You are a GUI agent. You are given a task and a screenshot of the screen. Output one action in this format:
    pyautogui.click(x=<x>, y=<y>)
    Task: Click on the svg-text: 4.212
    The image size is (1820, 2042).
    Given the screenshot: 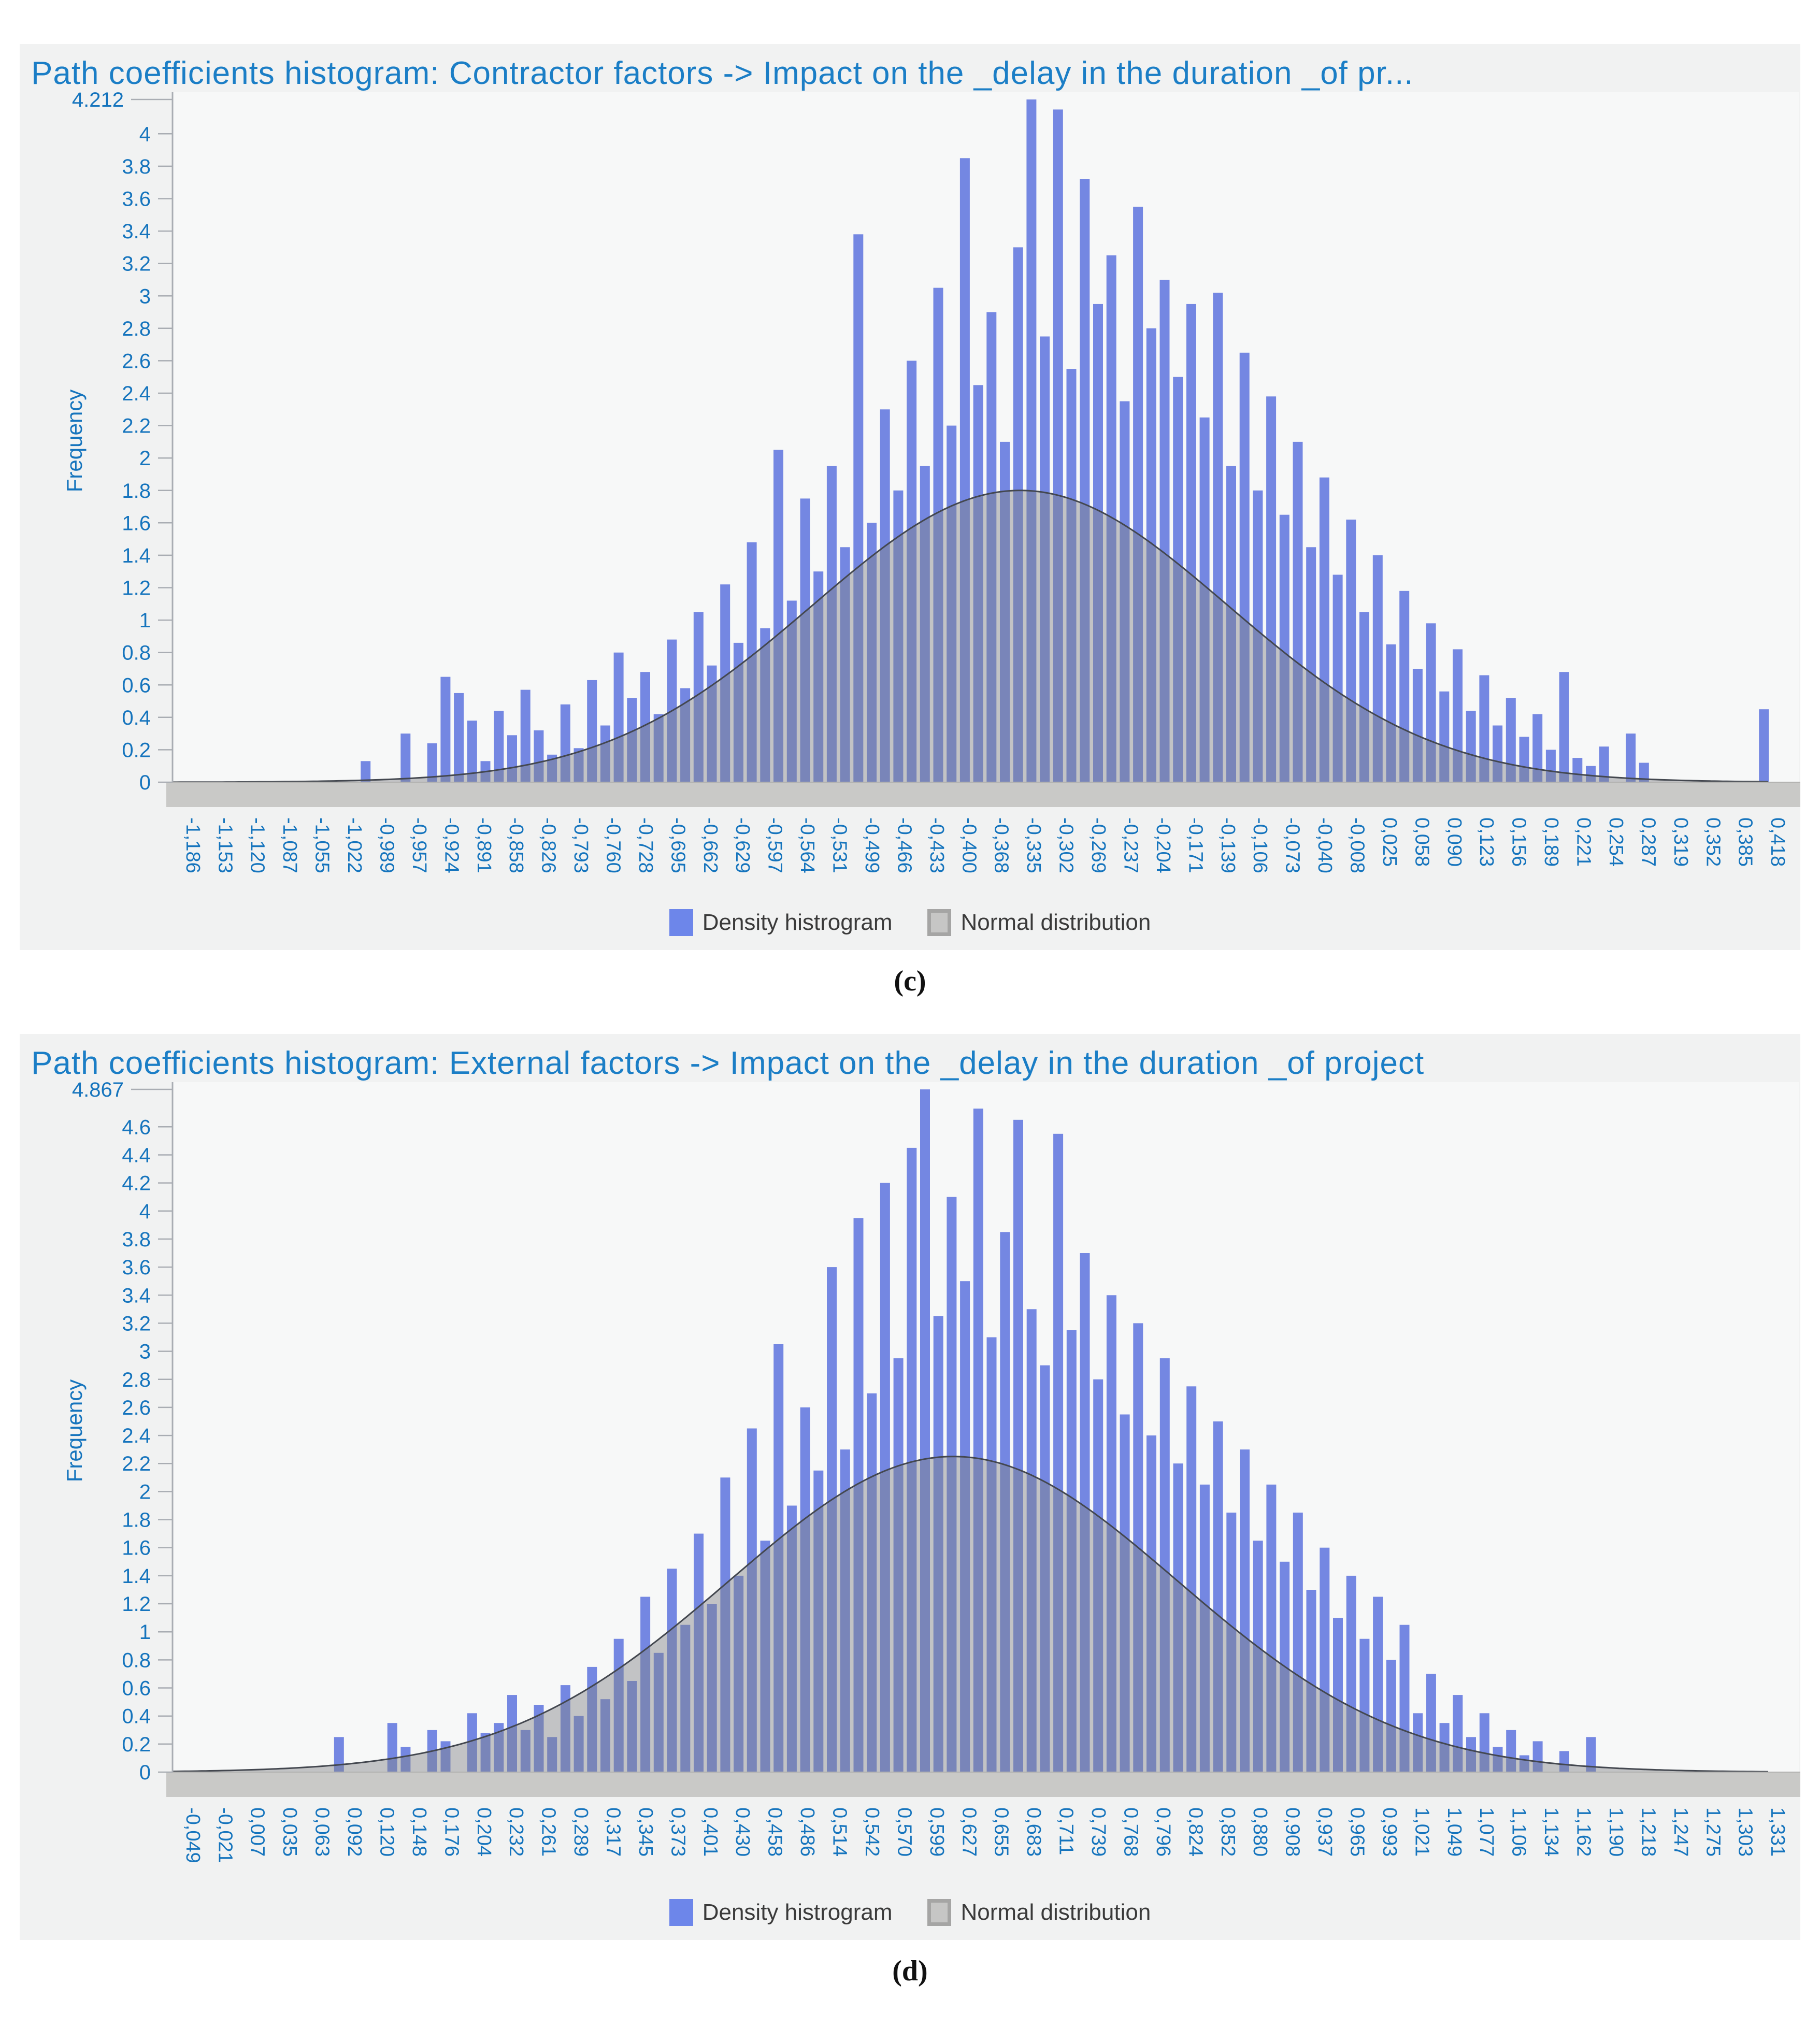 What is the action you would take?
    pyautogui.click(x=98, y=101)
    